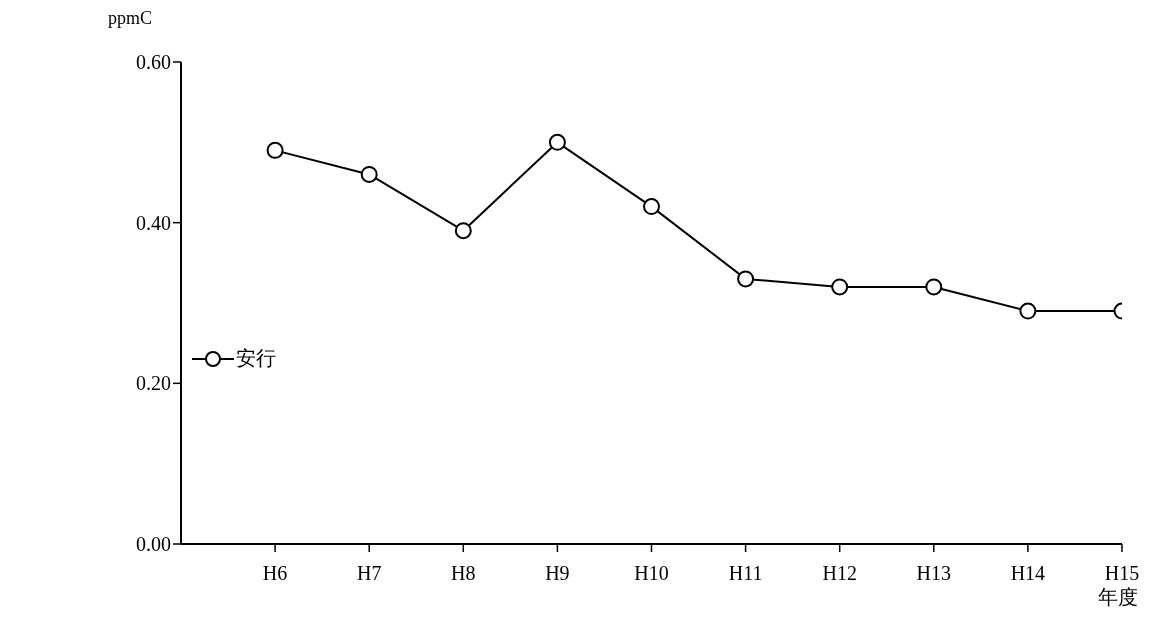  I want to click on x-tick-label: H14, so click(1028, 573).